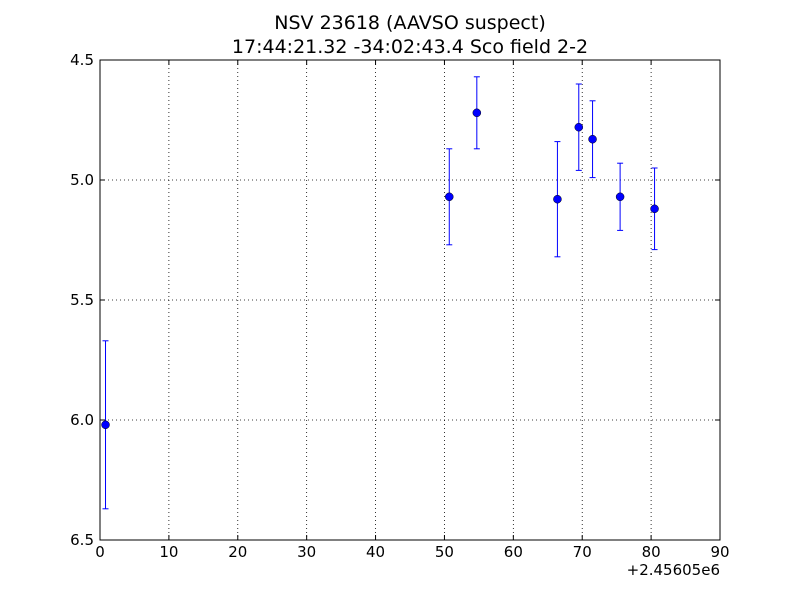 The image size is (800, 600). Describe the element at coordinates (168, 552) in the screenshot. I see `x-tick-label: 10` at that location.